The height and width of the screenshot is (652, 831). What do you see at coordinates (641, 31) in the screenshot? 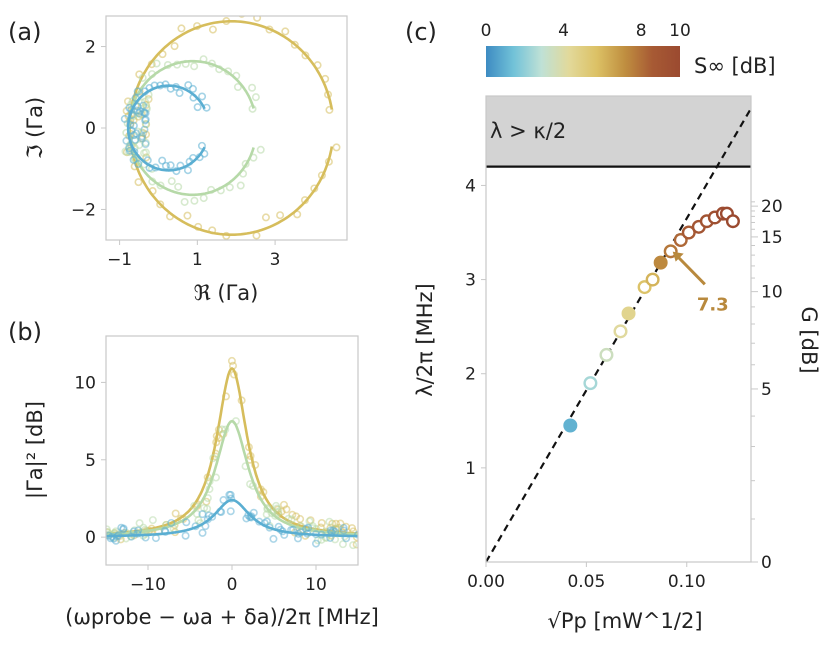
I see `colorbar-tick-label: 8` at bounding box center [641, 31].